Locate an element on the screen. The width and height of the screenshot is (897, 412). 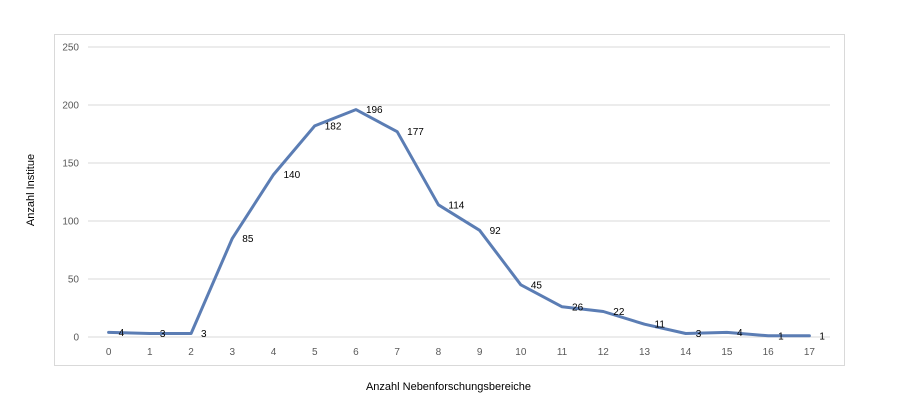
y-tick-label: 150 is located at coordinates (70, 164).